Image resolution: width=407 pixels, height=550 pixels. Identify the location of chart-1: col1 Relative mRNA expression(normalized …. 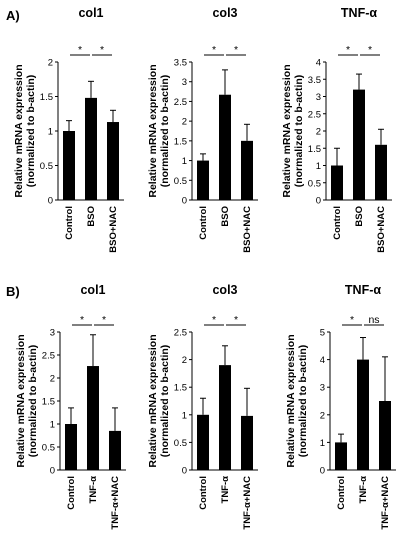
(68, 129).